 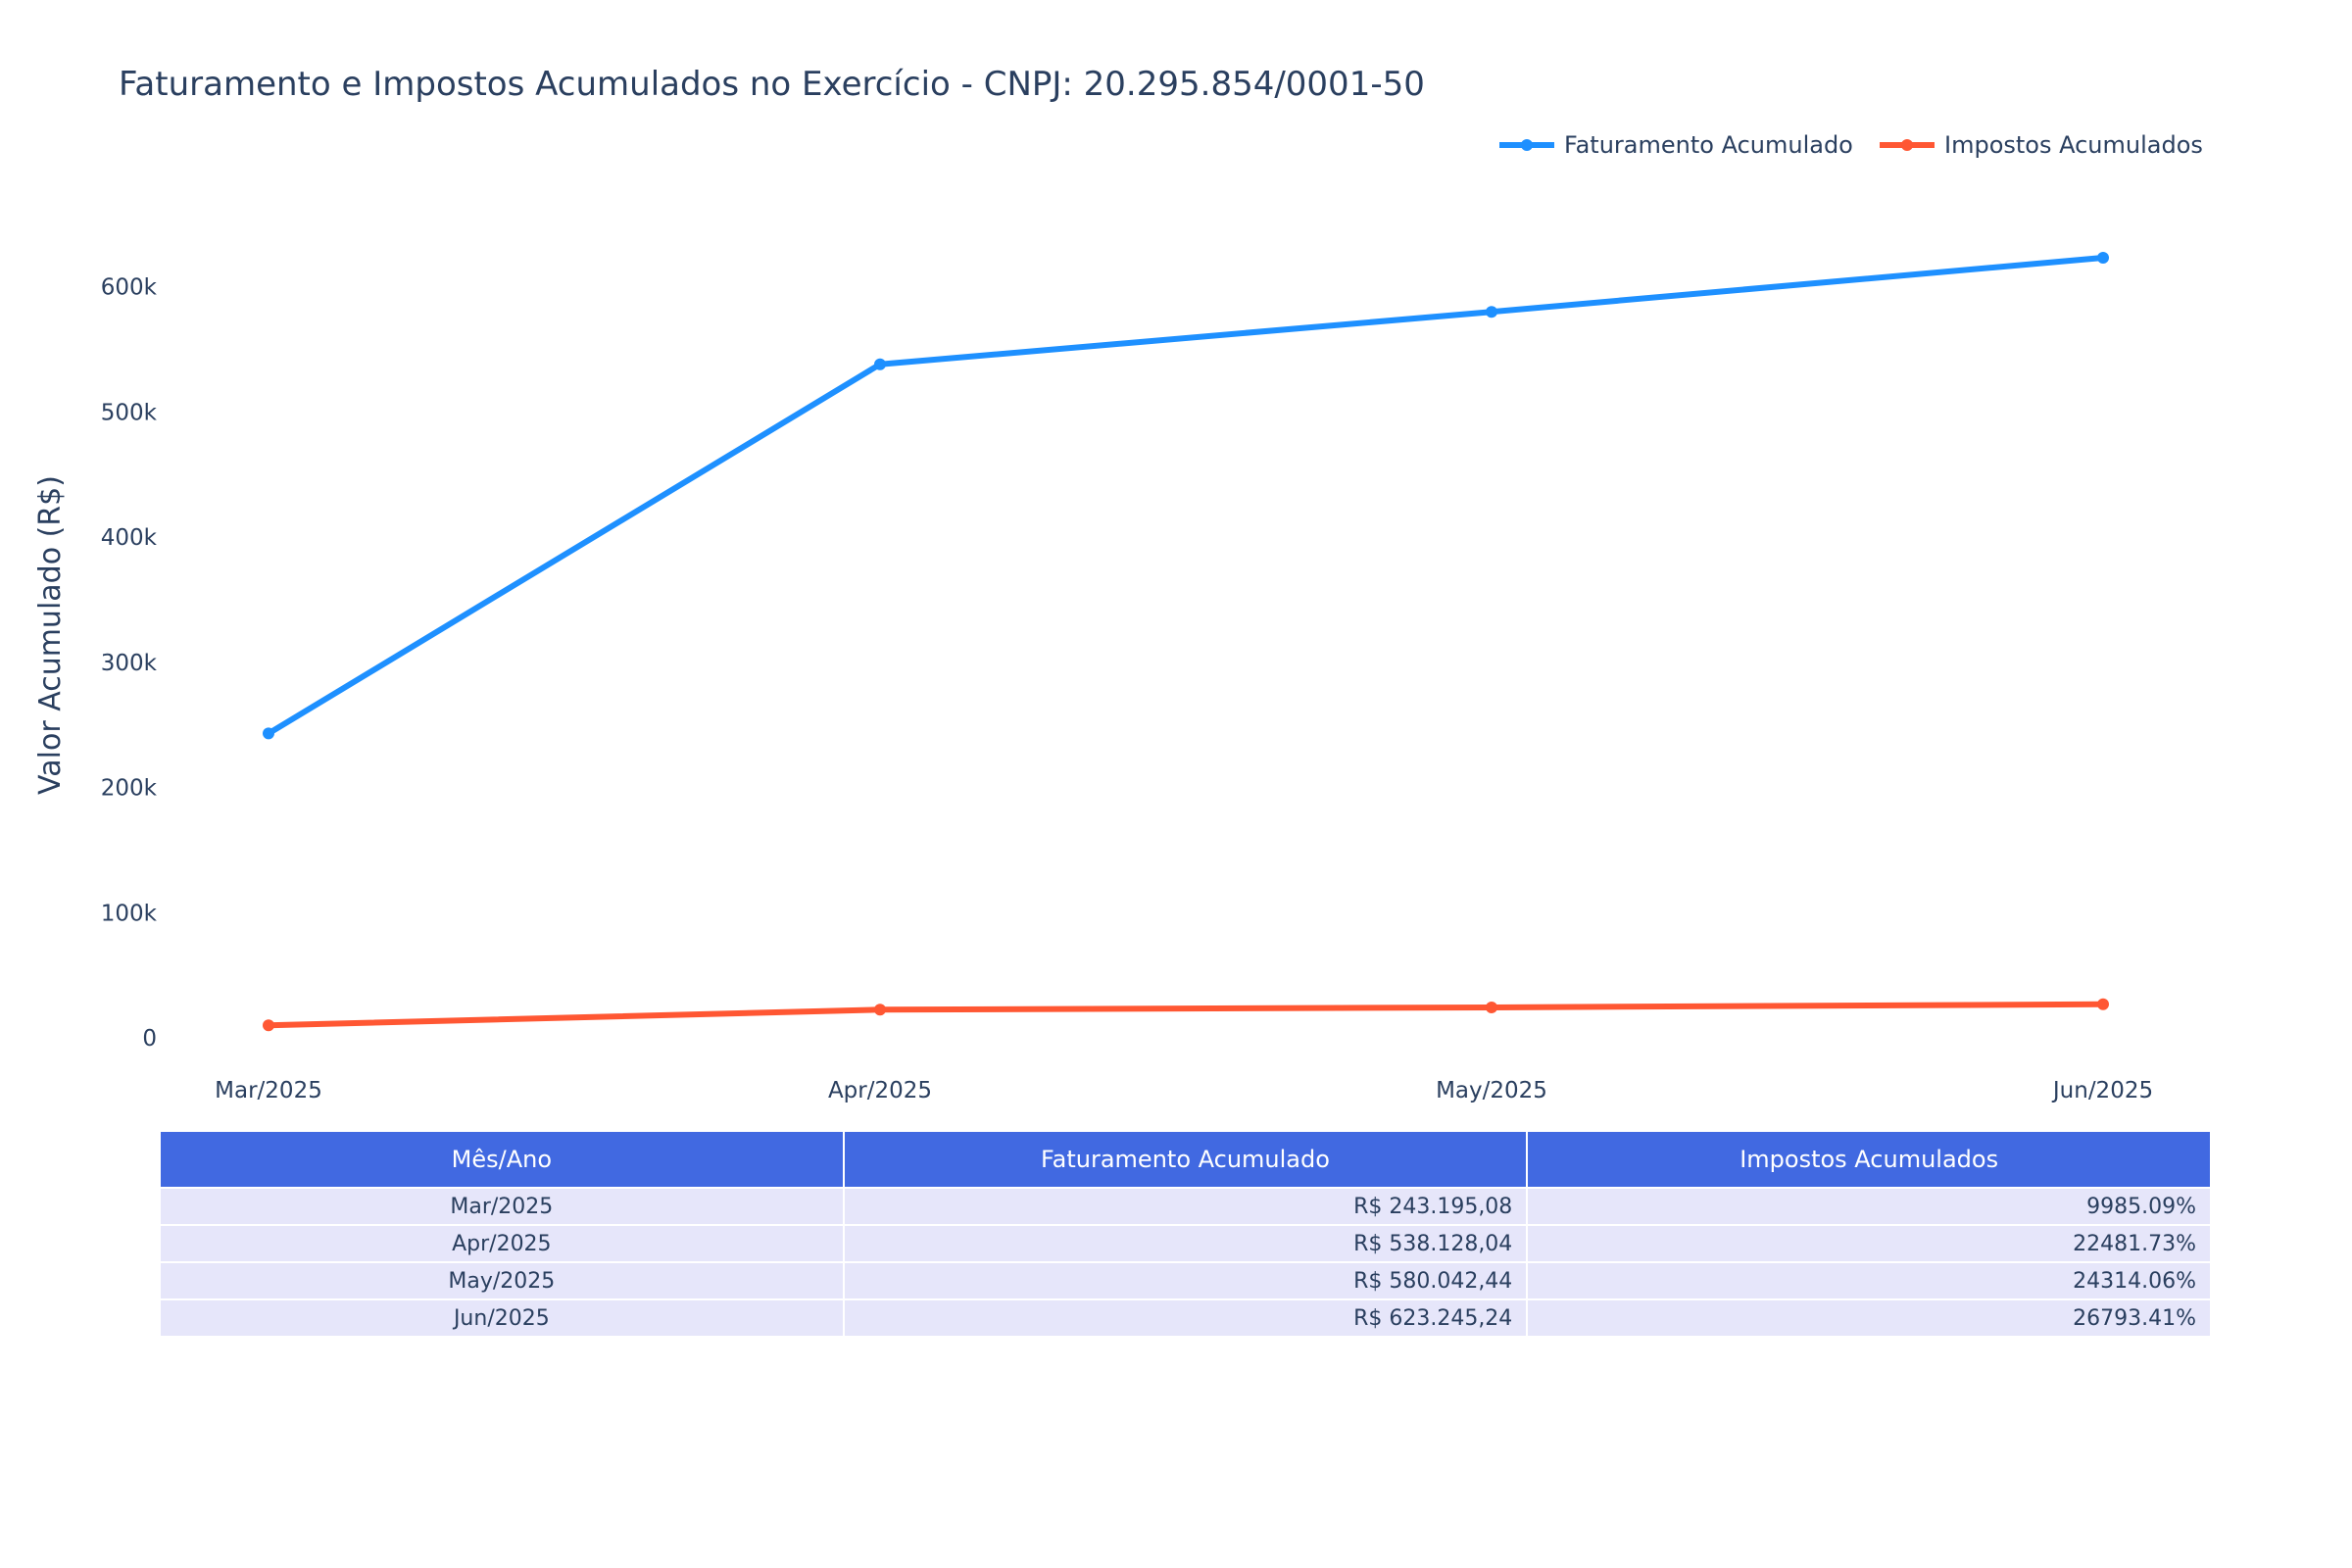 I want to click on legend-label: Faturamento Acumulado, so click(x=1708, y=145).